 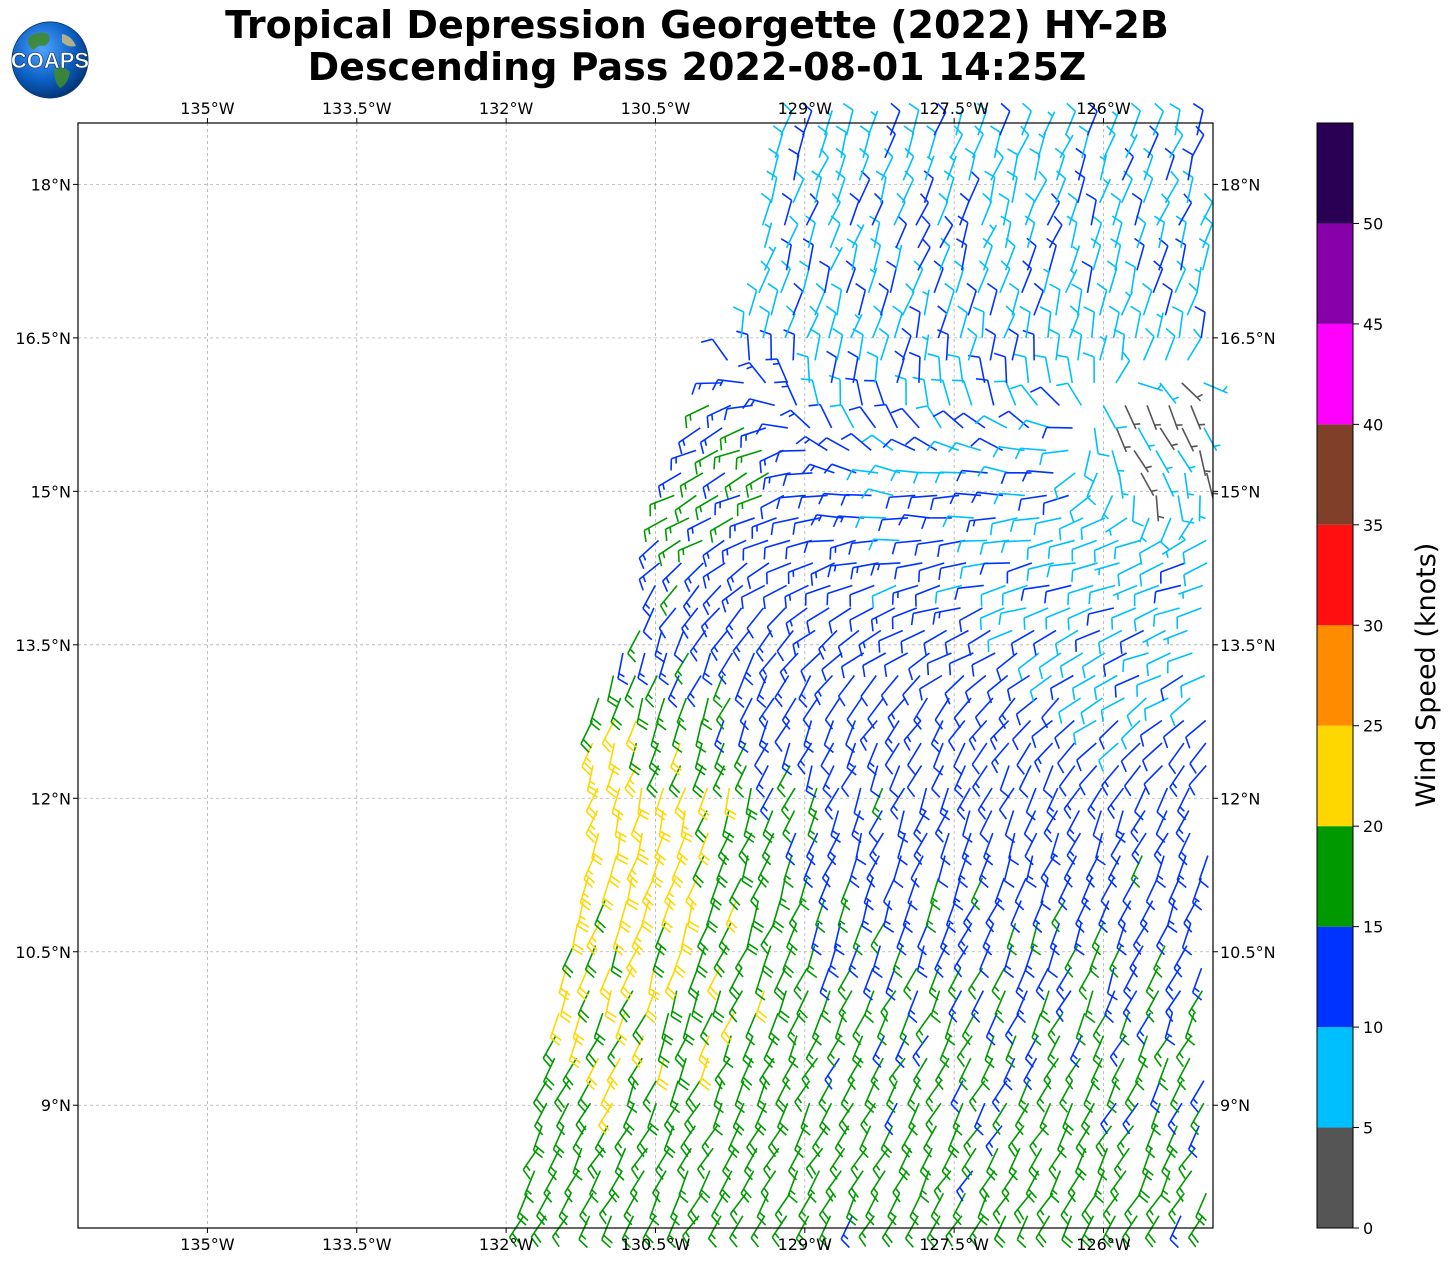 I want to click on colorbar-tick-label: 25, so click(x=1373, y=726).